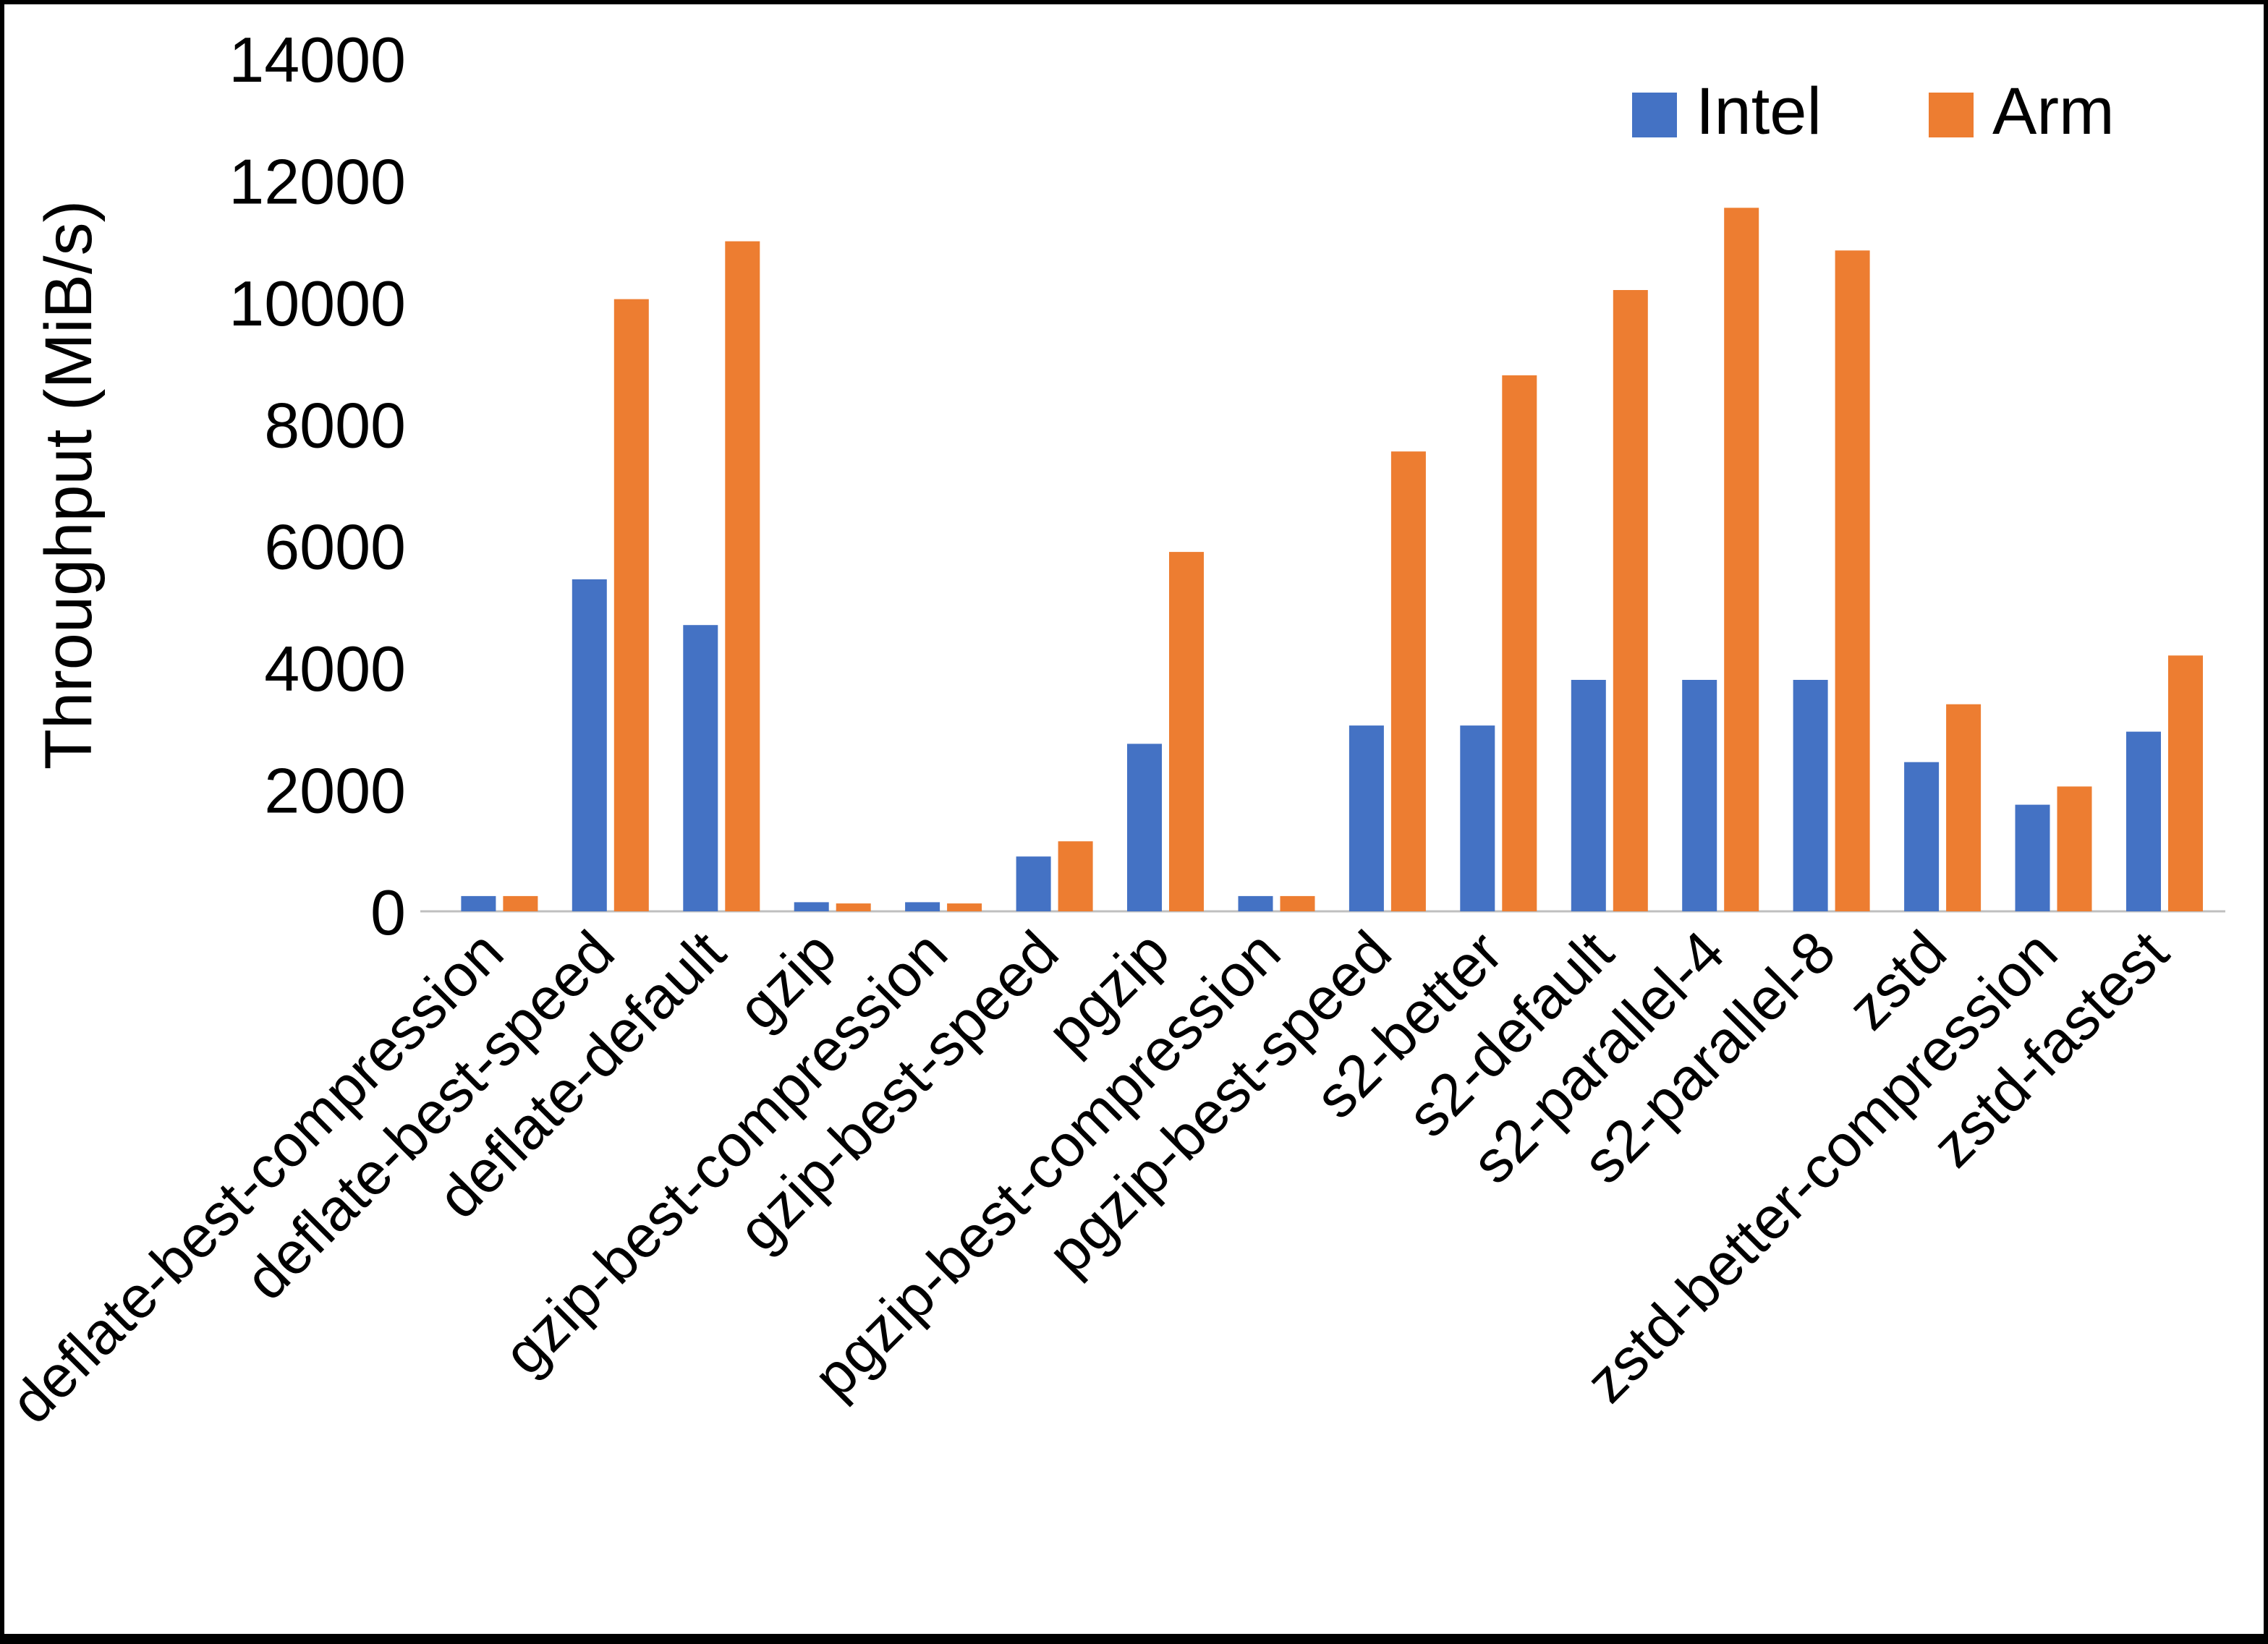 Image resolution: width=2268 pixels, height=1644 pixels. I want to click on bar-arm-pgzip-best-speed, so click(1408, 681).